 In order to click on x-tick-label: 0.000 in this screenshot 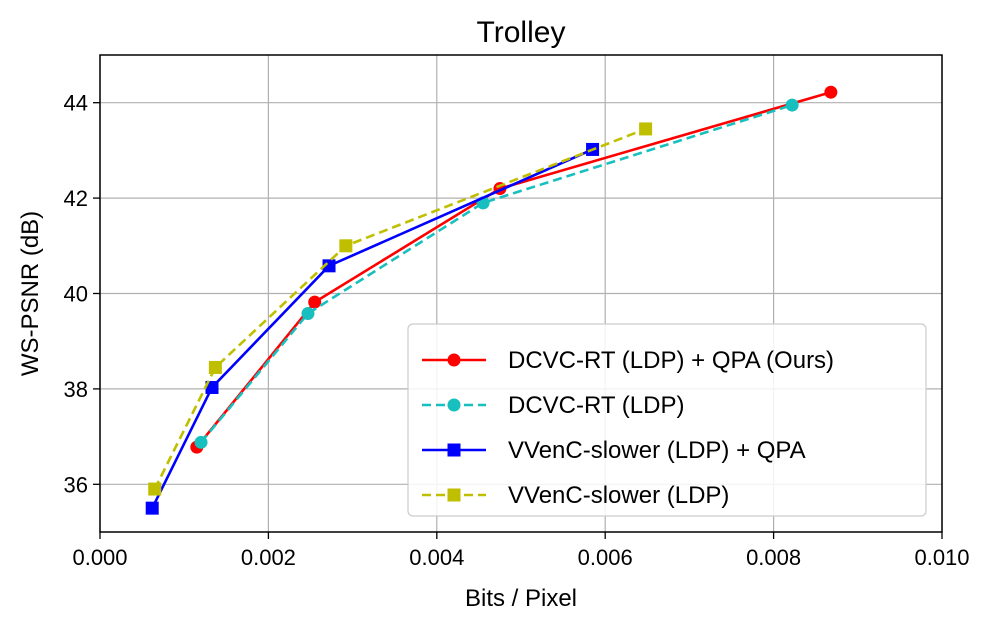, I will do `click(99, 557)`.